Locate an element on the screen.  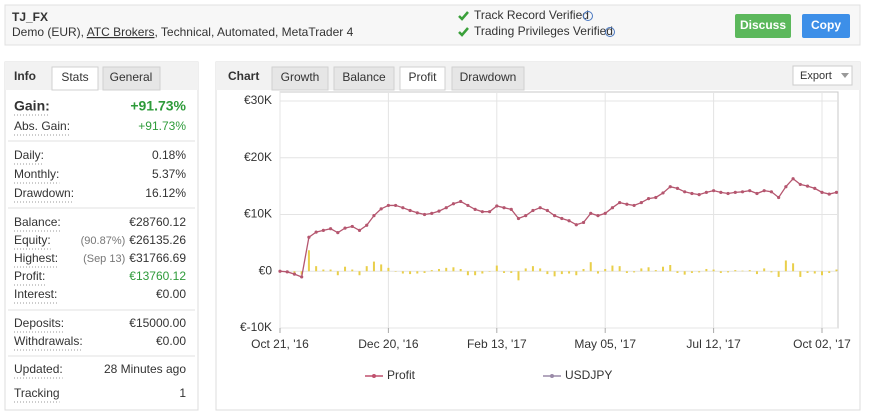
y-tick-label: €30K is located at coordinates (258, 100).